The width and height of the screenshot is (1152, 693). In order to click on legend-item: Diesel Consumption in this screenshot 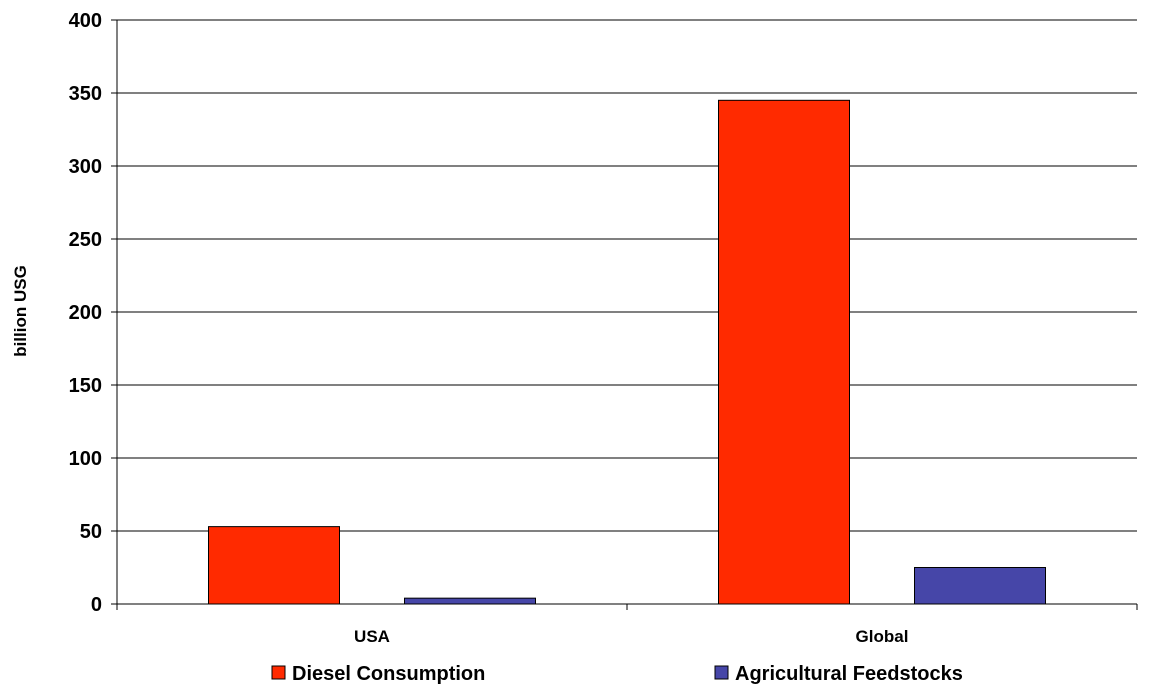, I will do `click(378, 674)`.